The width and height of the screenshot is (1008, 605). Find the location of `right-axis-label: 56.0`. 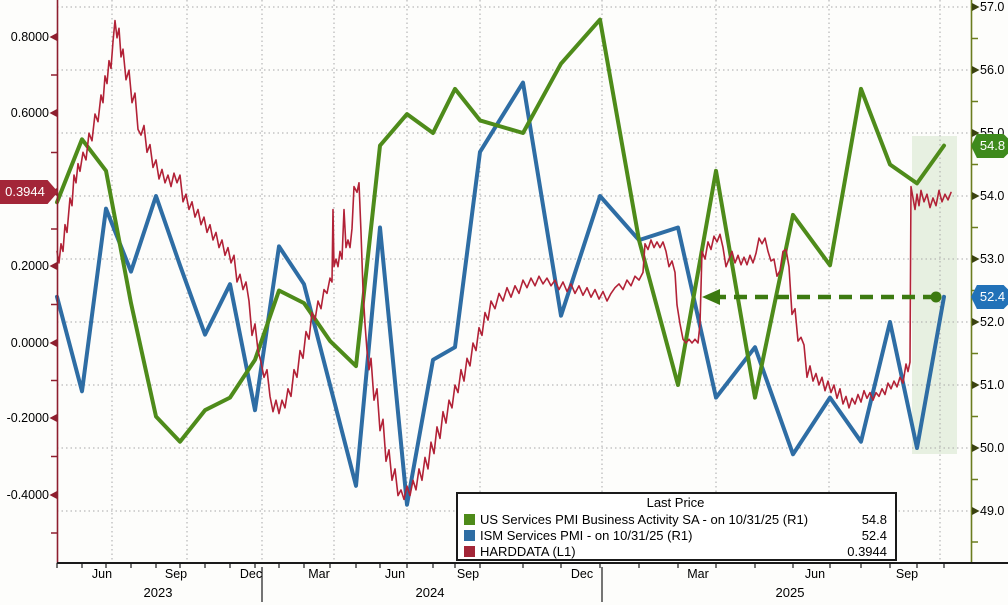

right-axis-label: 56.0 is located at coordinates (992, 70).